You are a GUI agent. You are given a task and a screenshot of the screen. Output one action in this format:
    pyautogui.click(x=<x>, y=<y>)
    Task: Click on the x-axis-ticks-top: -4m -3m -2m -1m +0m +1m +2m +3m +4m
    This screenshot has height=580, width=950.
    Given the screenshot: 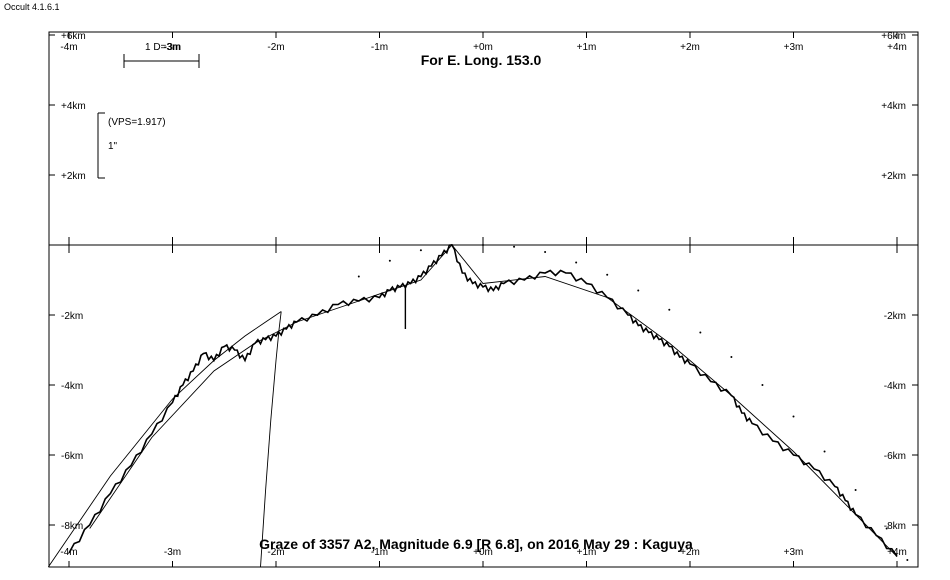 What is the action you would take?
    pyautogui.click(x=483, y=42)
    